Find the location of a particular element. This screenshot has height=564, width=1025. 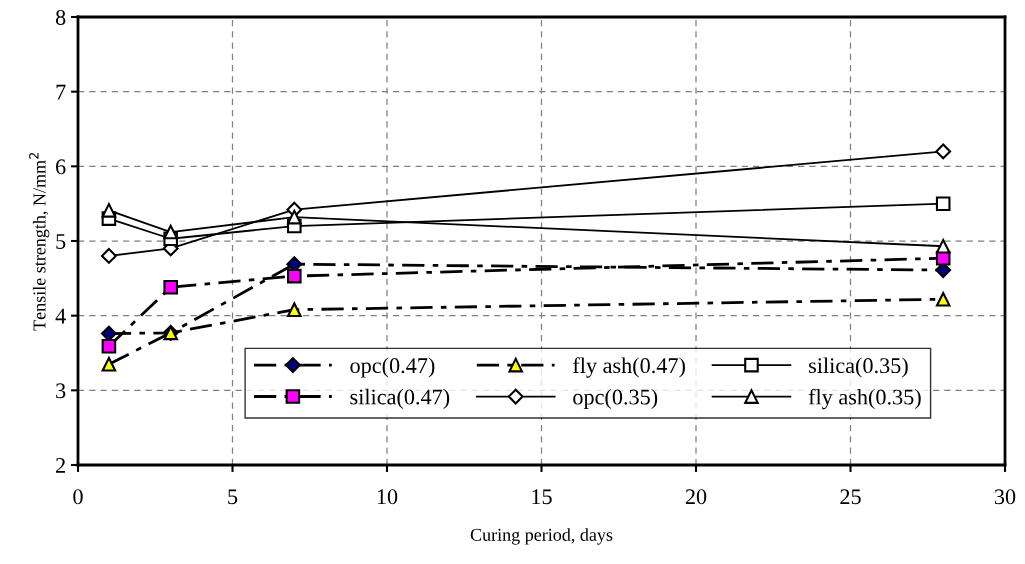

x-tick-label: 25 is located at coordinates (850, 497).